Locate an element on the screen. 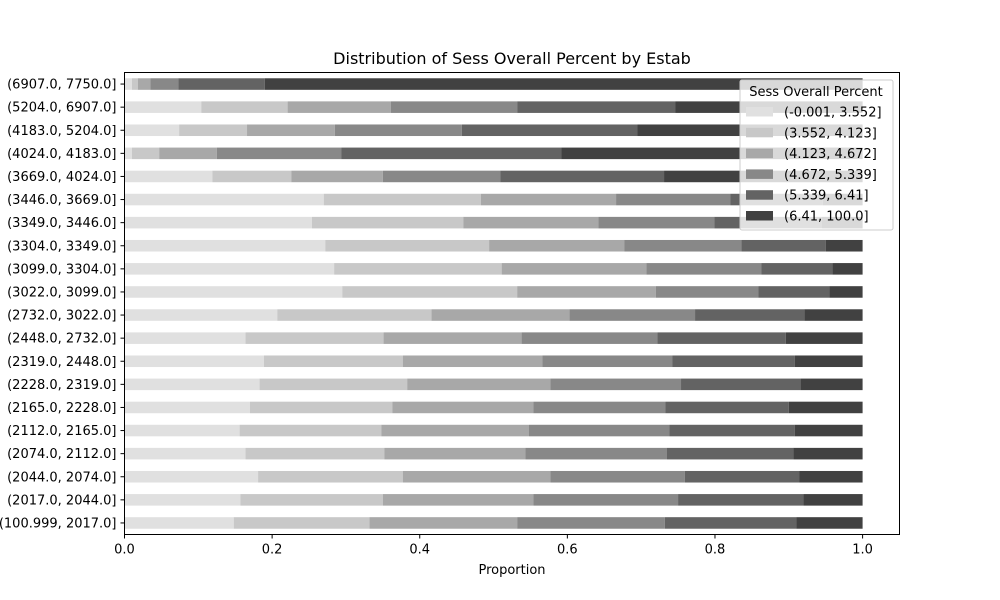 This screenshot has height=600, width=1000. legend-title: Sess Overall Percent is located at coordinates (815, 92).